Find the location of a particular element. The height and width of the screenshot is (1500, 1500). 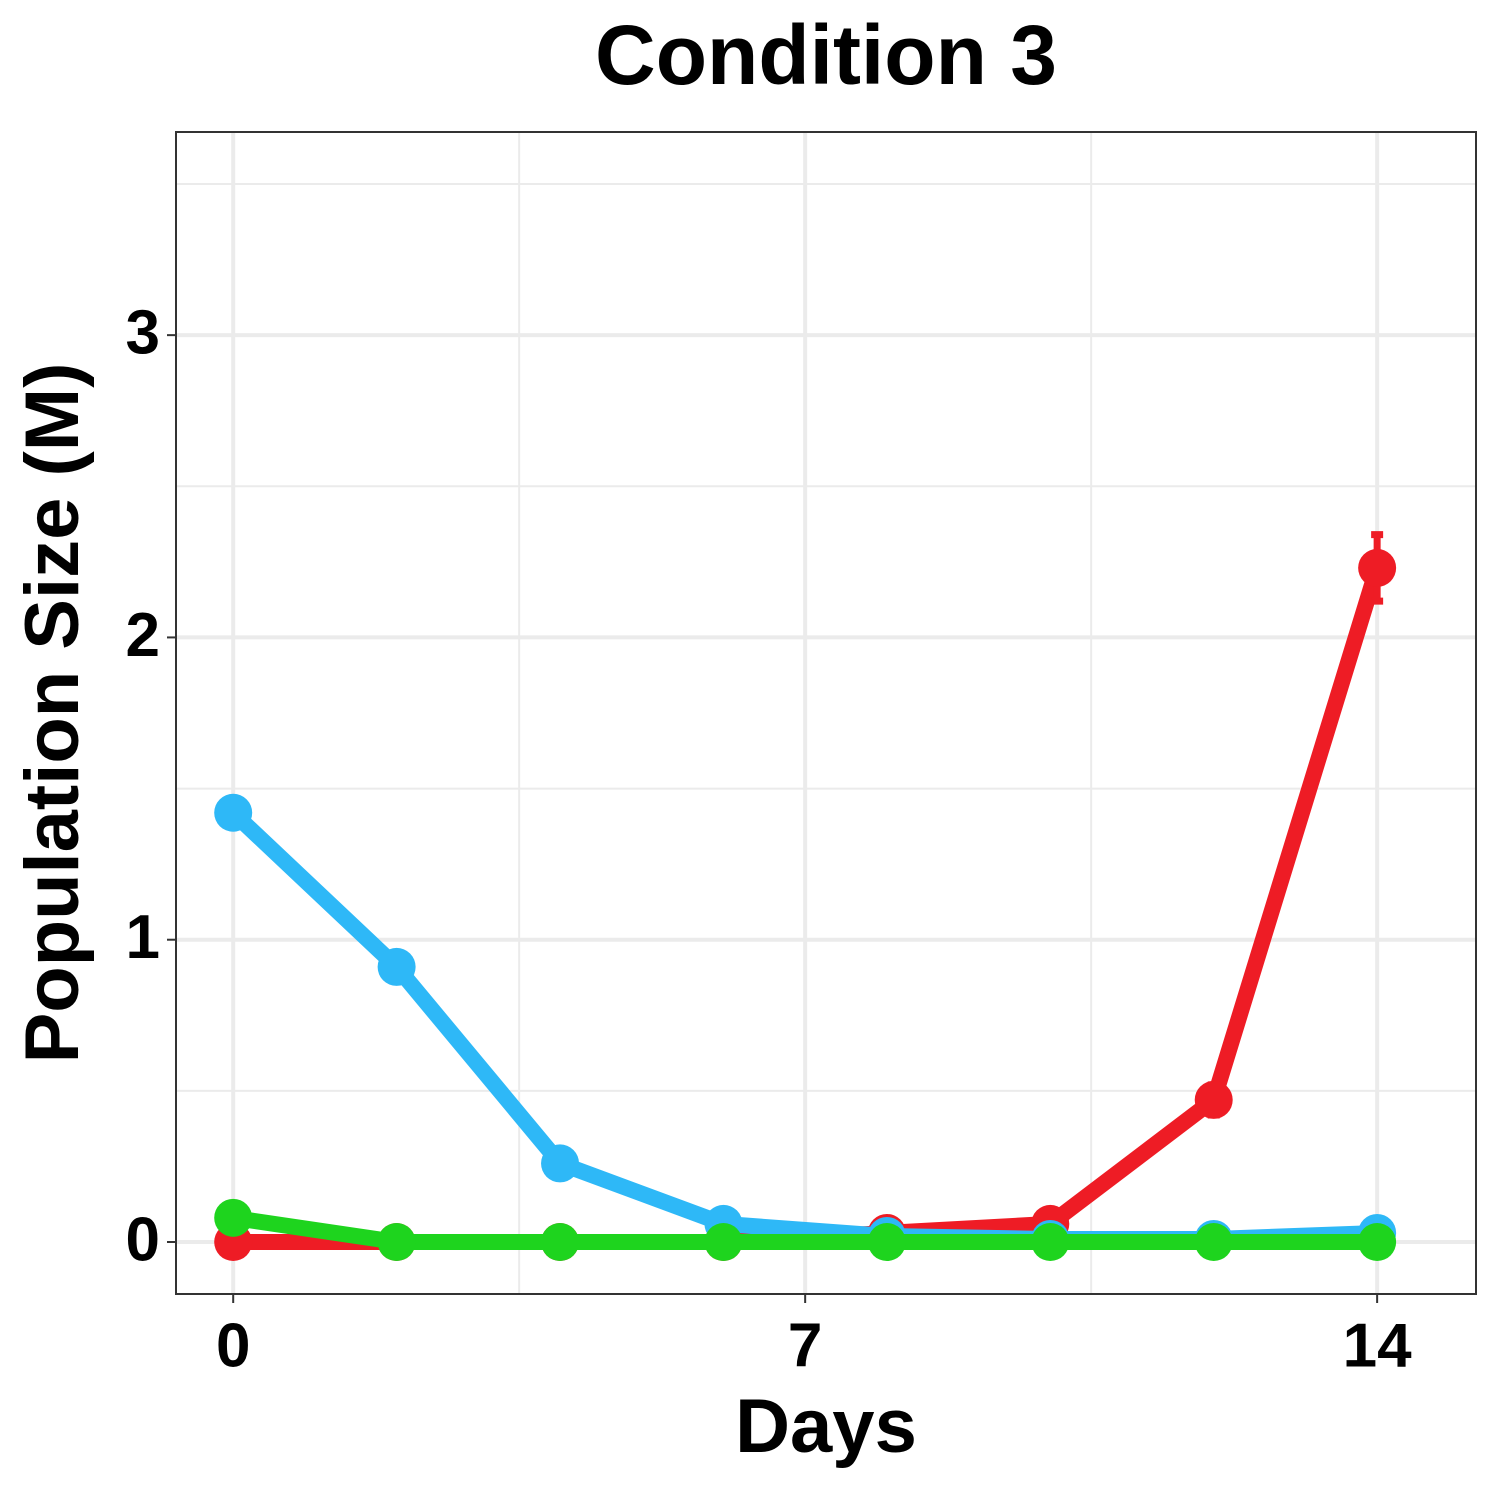

series-line is located at coordinates (805, 1230).